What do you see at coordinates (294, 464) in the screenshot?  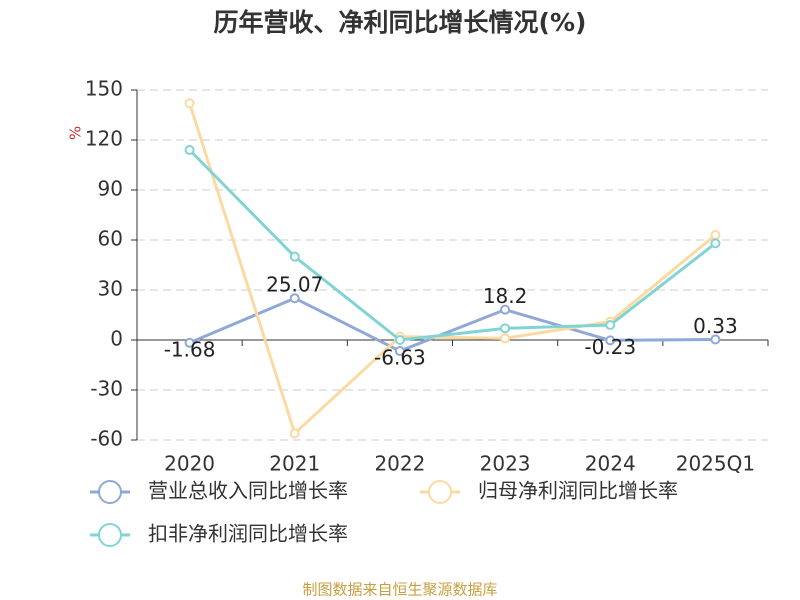 I see `x-tick-label: 2021` at bounding box center [294, 464].